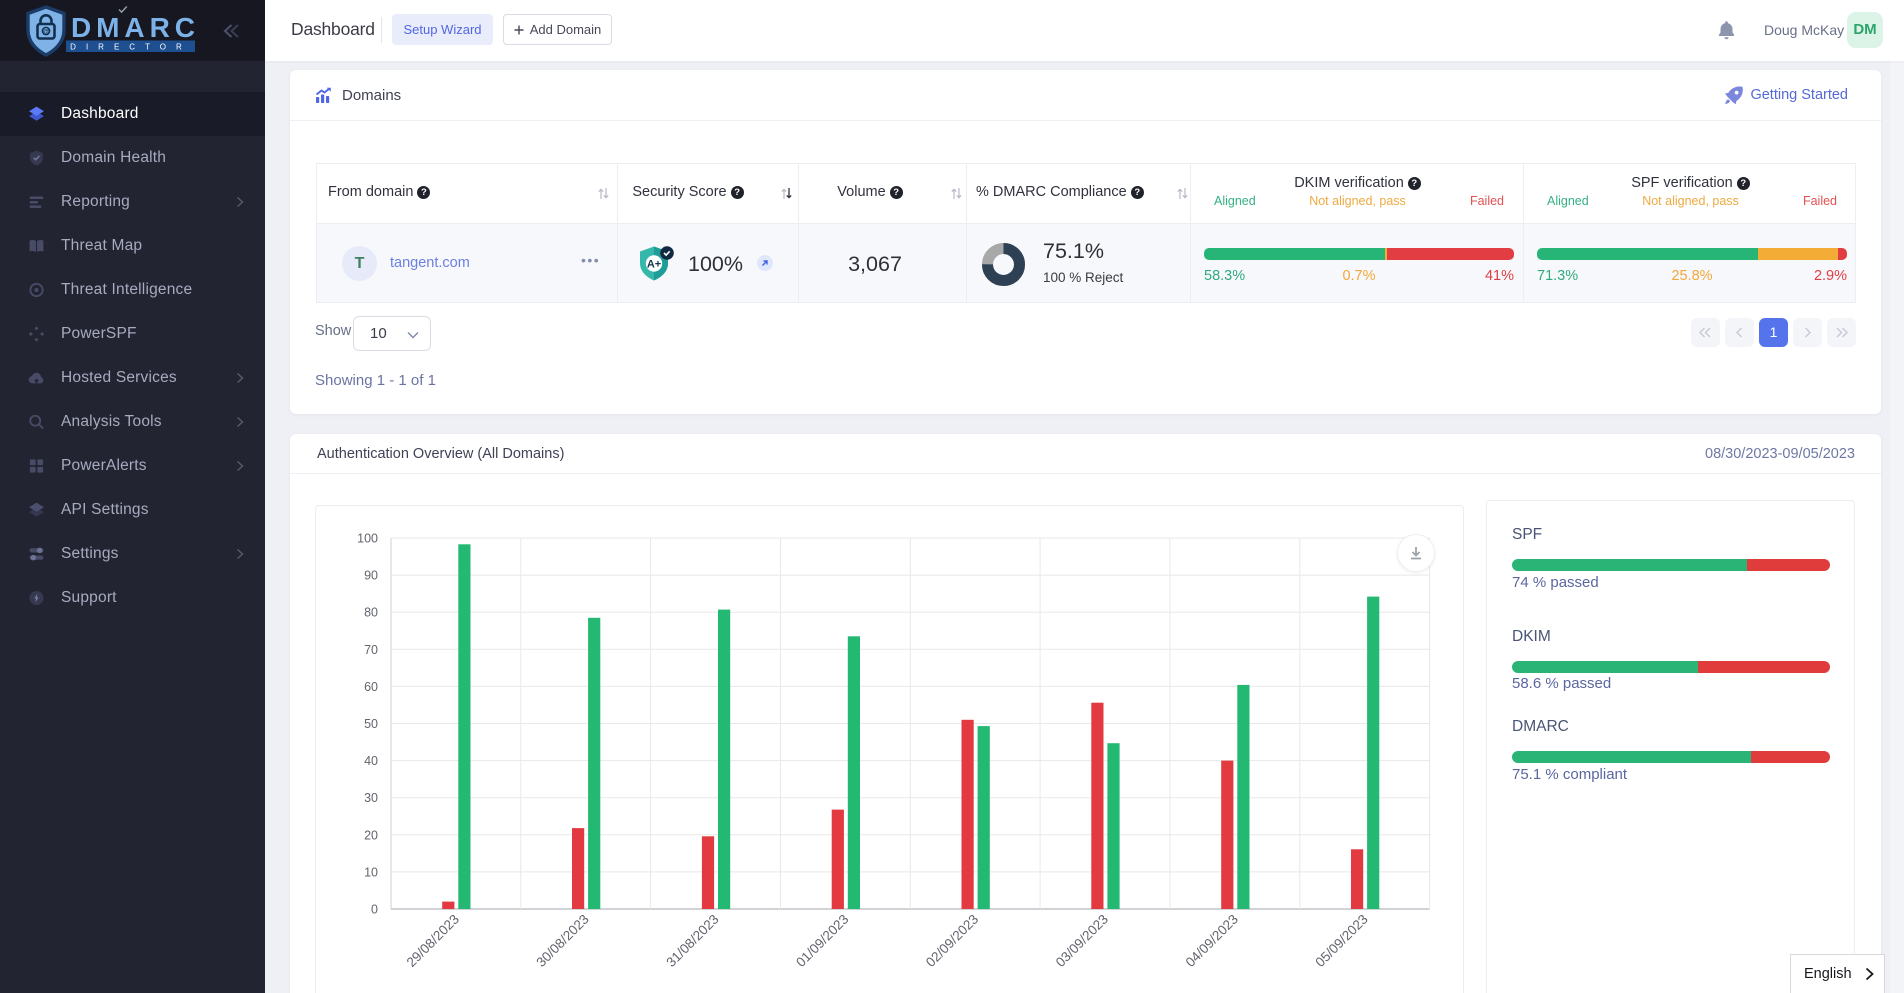 This screenshot has height=993, width=1904. I want to click on svg-text: 10, so click(371, 872).